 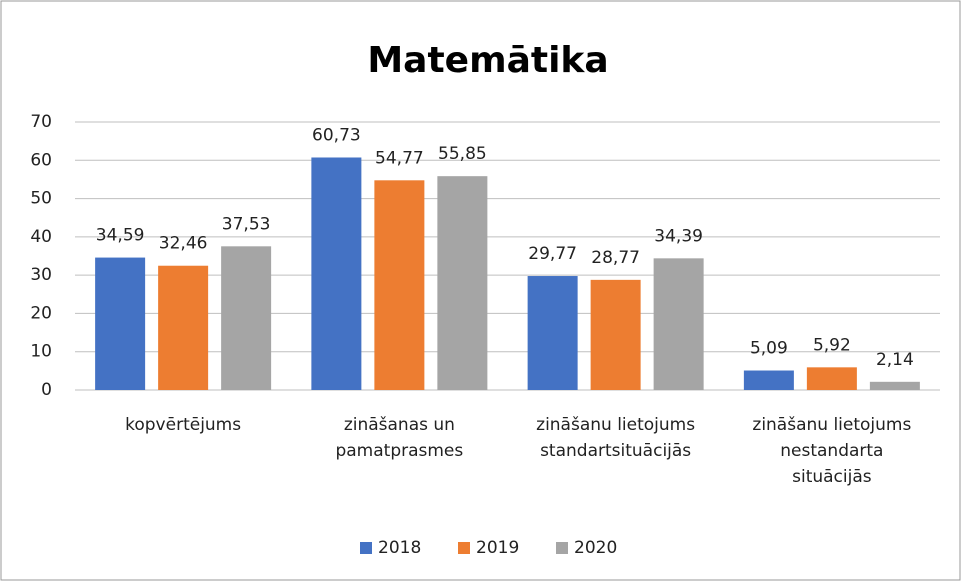 What do you see at coordinates (41, 199) in the screenshot?
I see `y-tick-label: 50` at bounding box center [41, 199].